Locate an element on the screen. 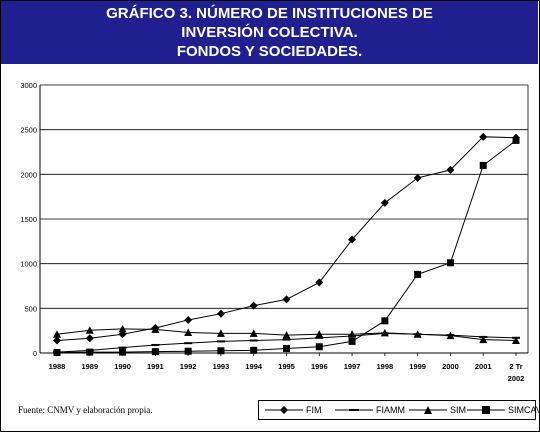 Image resolution: width=540 pixels, height=432 pixels. x-tick-label: 1994 is located at coordinates (254, 366).